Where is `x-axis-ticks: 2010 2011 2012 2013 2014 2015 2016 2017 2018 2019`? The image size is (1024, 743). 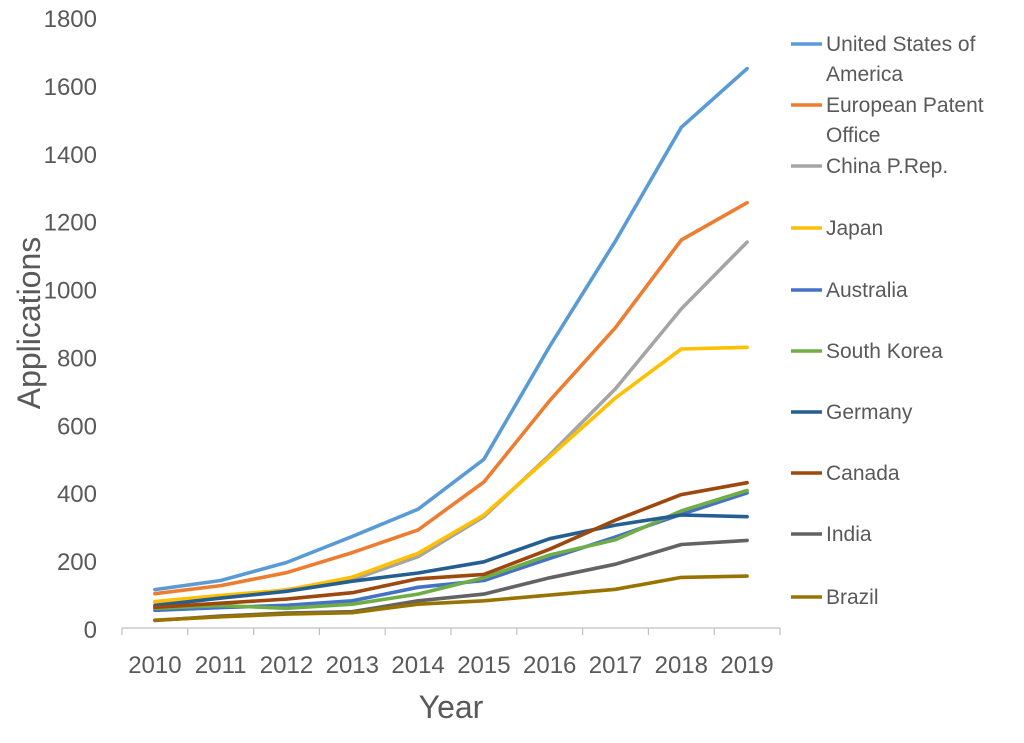 x-axis-ticks: 2010 2011 2012 2013 2014 2015 2016 2017 2018 2019 is located at coordinates (451, 665).